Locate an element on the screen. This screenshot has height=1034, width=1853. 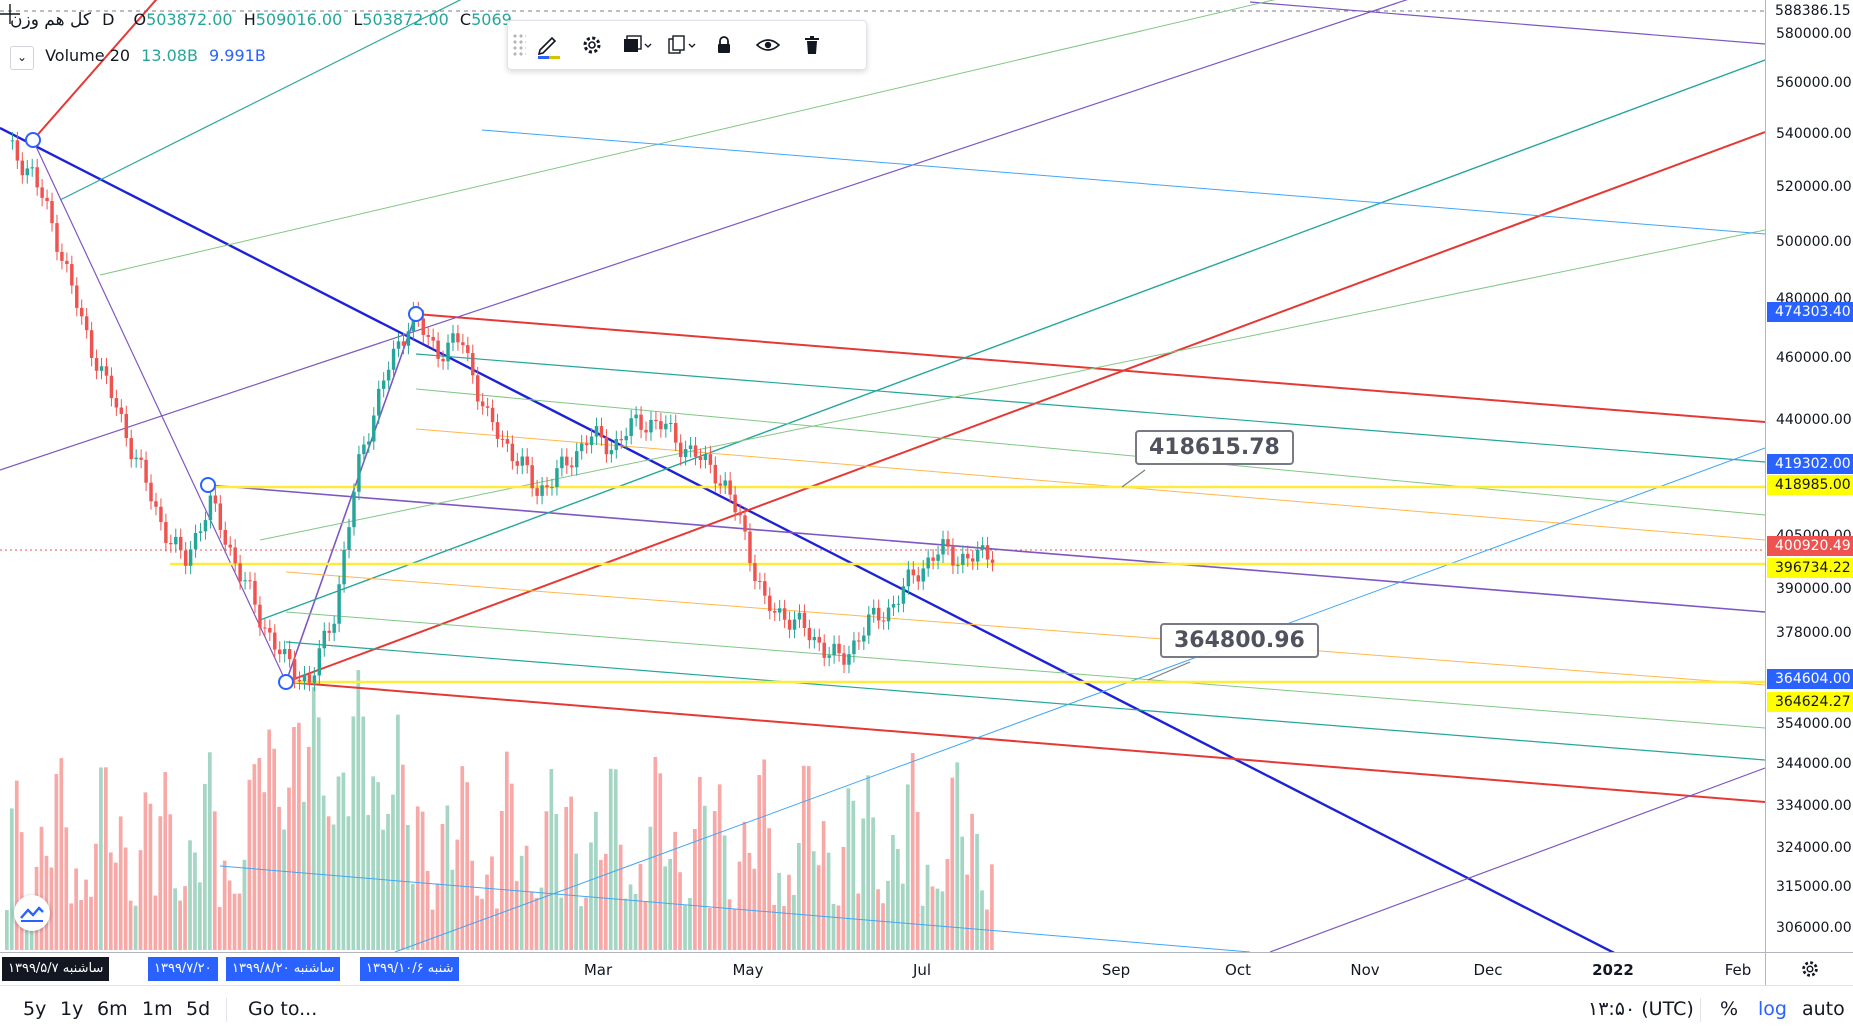
percent-scale-button: % is located at coordinates (1729, 1009).